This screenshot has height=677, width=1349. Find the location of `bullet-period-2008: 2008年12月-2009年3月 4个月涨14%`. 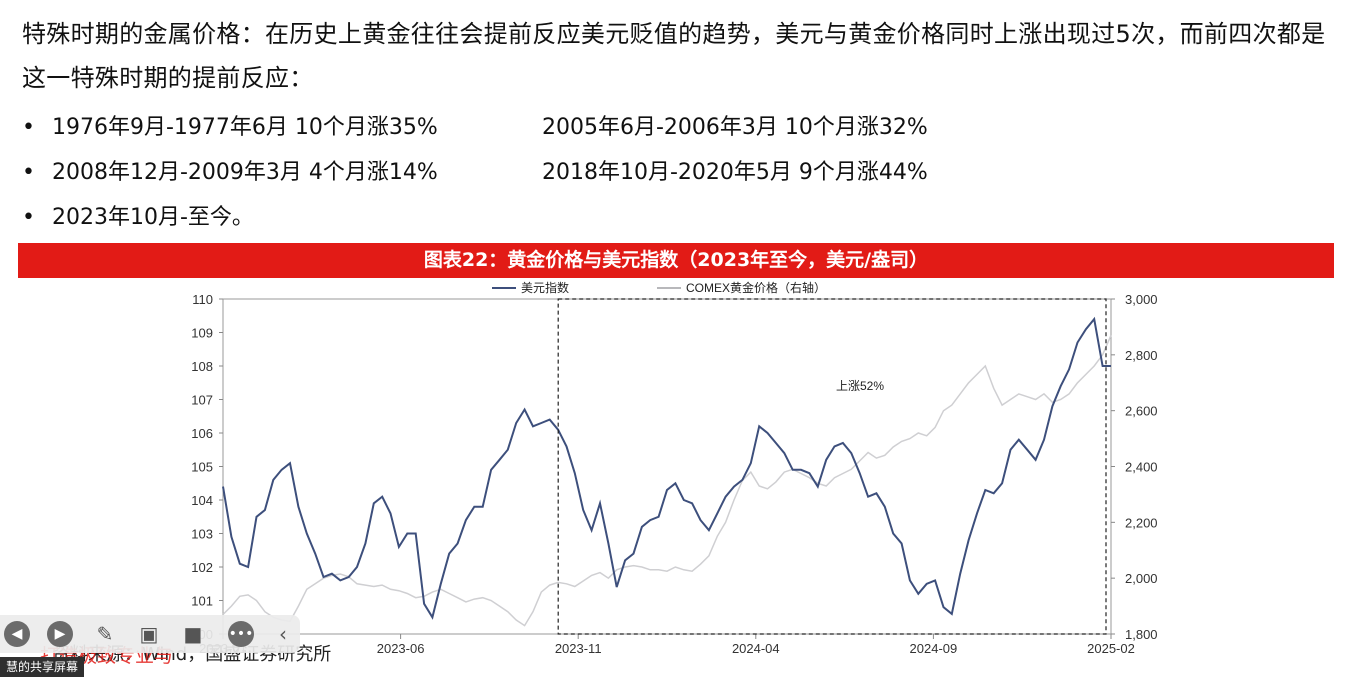

bullet-period-2008: 2008年12月-2009年3月 4个月涨14% is located at coordinates (245, 172).